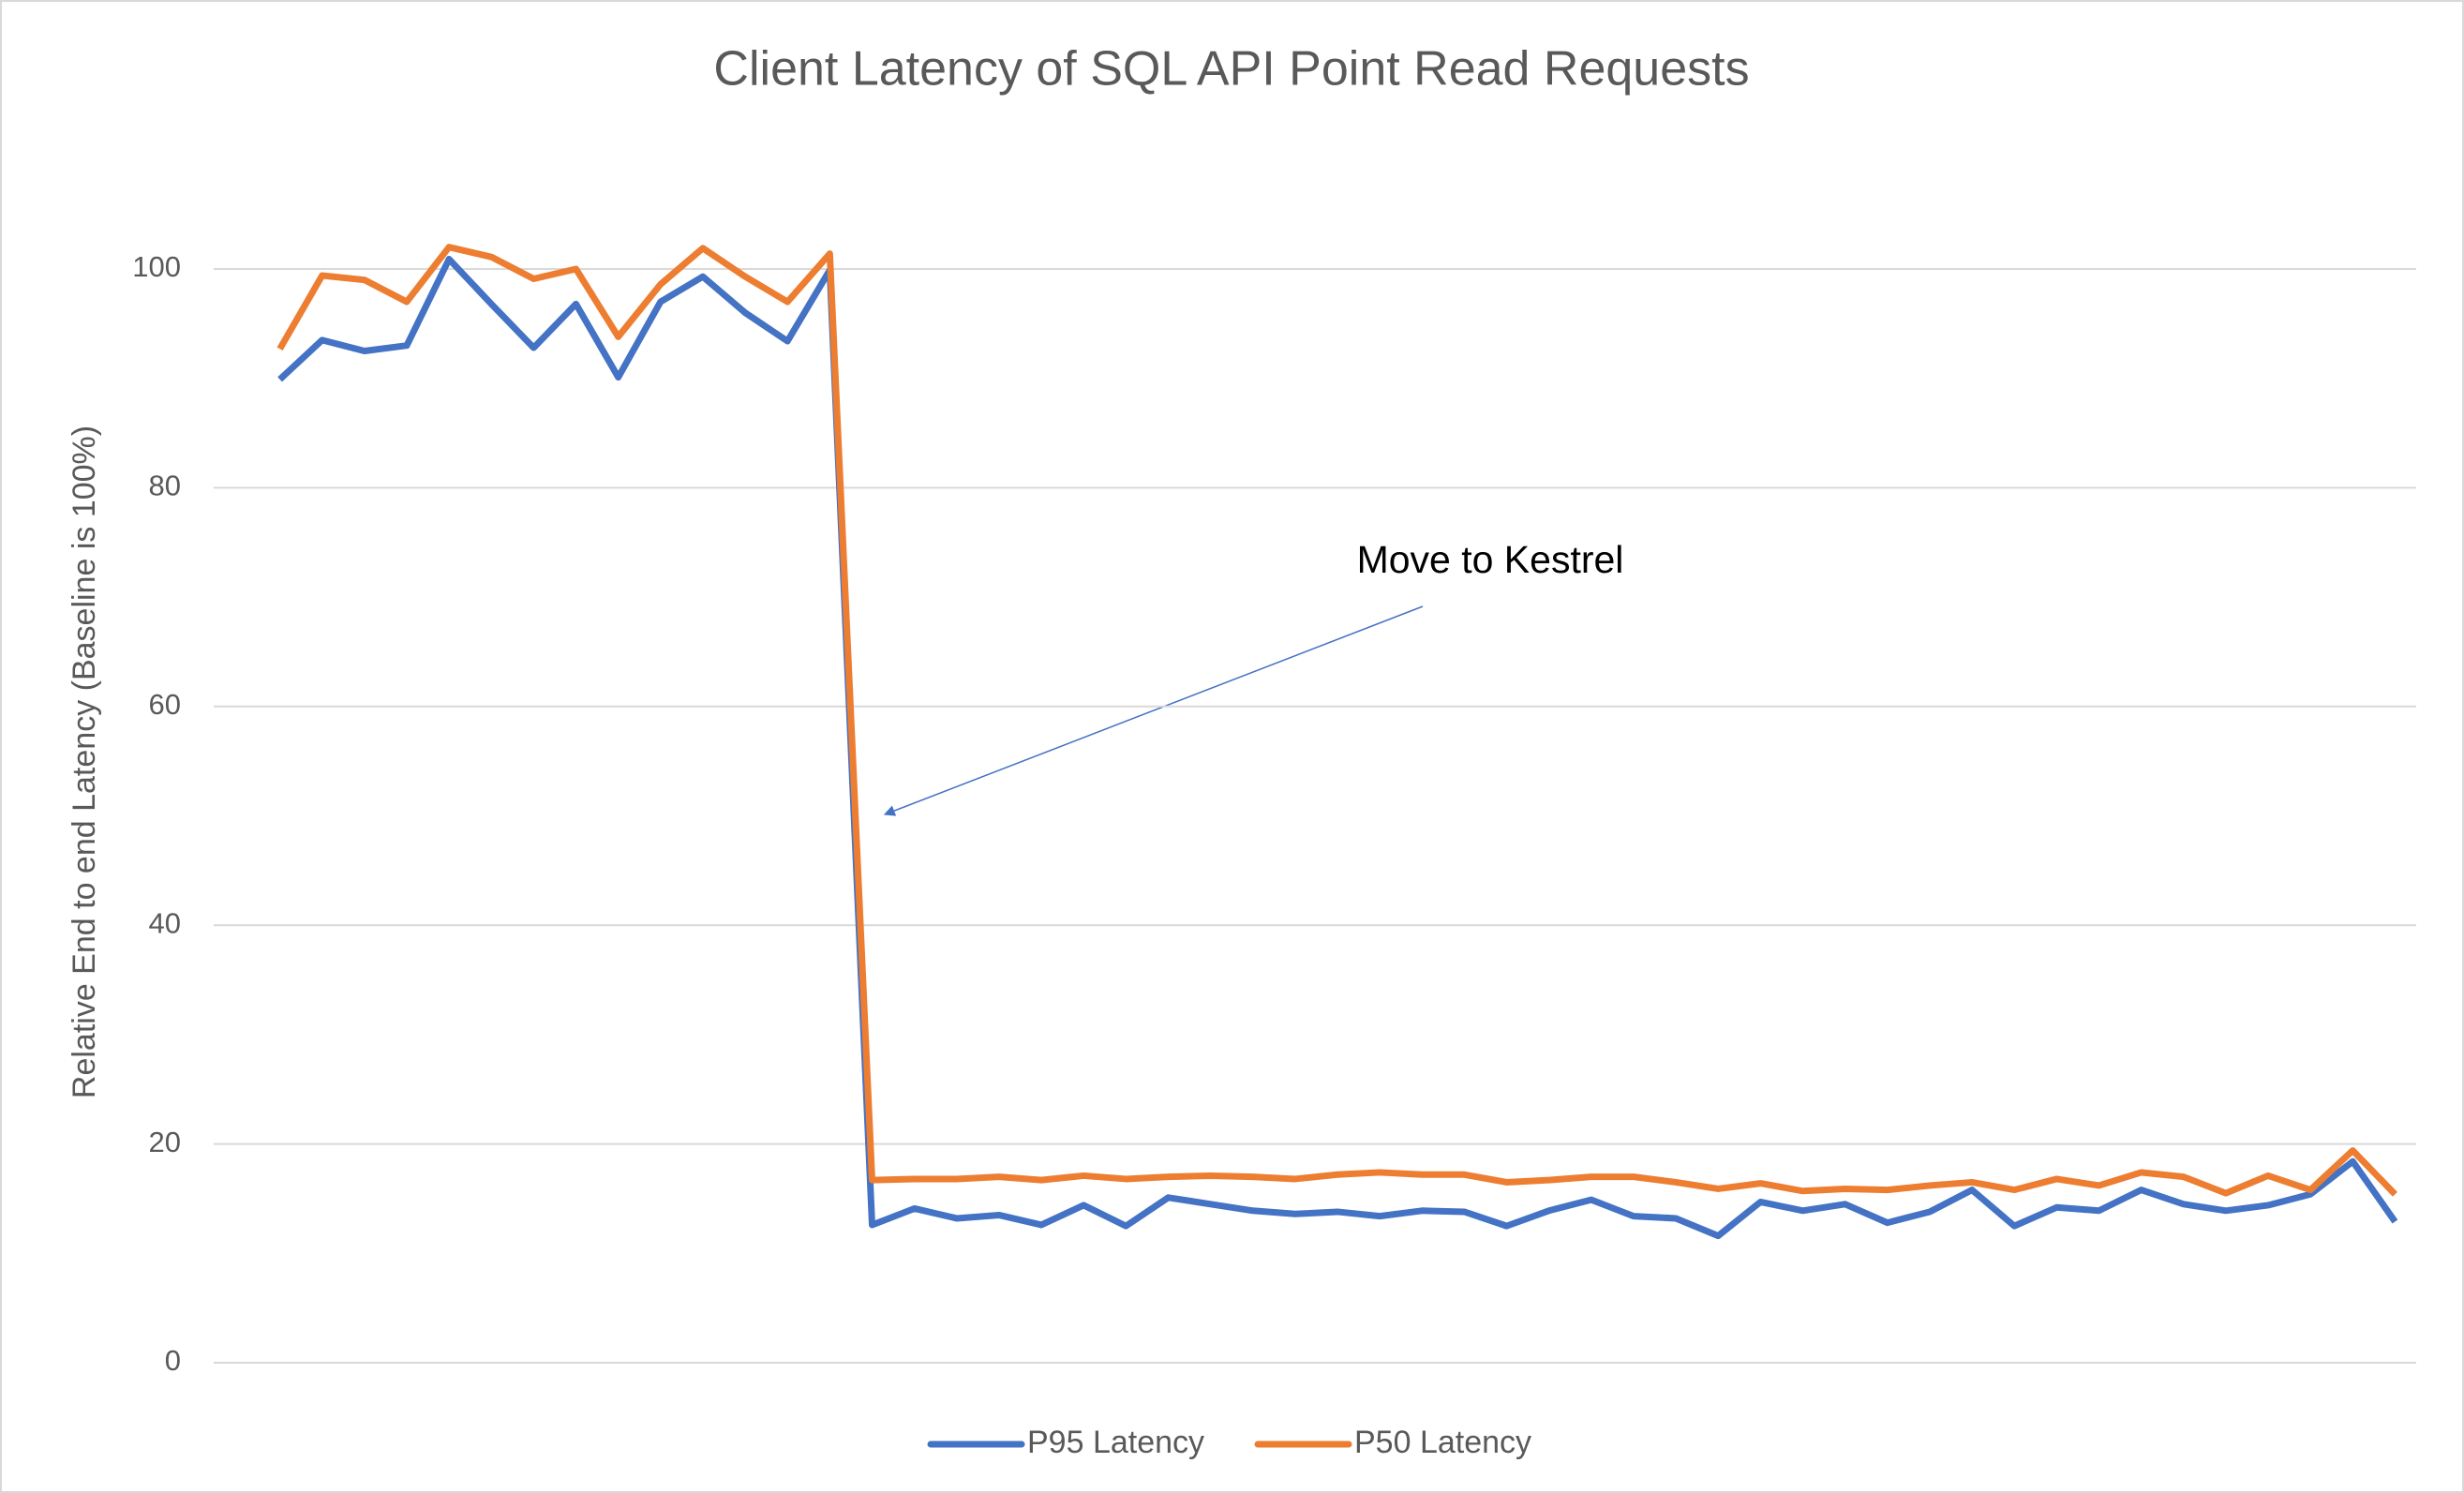  Describe the element at coordinates (173, 1360) in the screenshot. I see `y-tick-label: 0` at that location.